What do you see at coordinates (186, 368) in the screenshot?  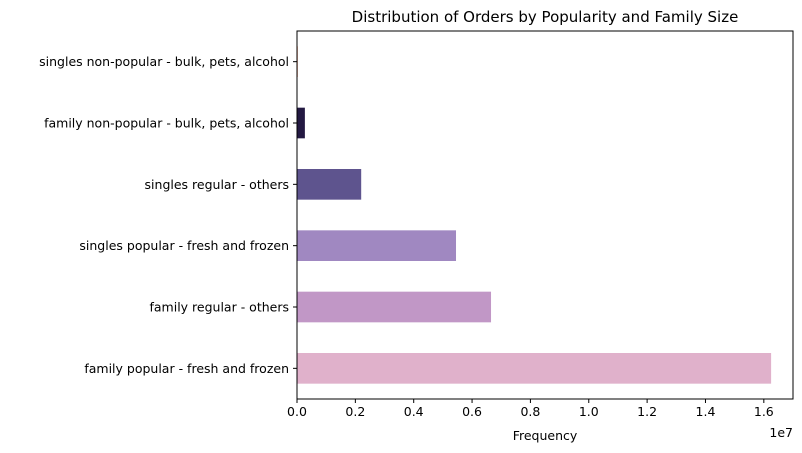 I see `y-tick-label: family popular - fresh and frozen` at bounding box center [186, 368].